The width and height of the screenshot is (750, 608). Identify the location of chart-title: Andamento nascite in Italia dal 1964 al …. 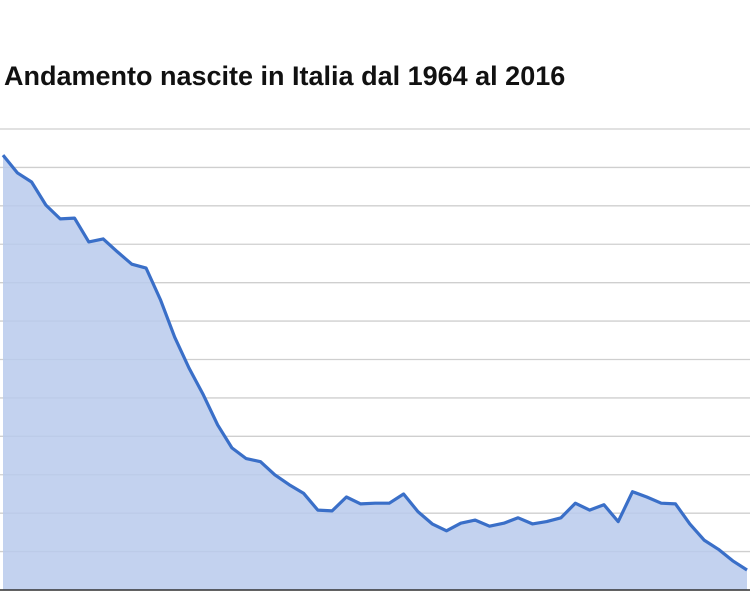
(284, 76).